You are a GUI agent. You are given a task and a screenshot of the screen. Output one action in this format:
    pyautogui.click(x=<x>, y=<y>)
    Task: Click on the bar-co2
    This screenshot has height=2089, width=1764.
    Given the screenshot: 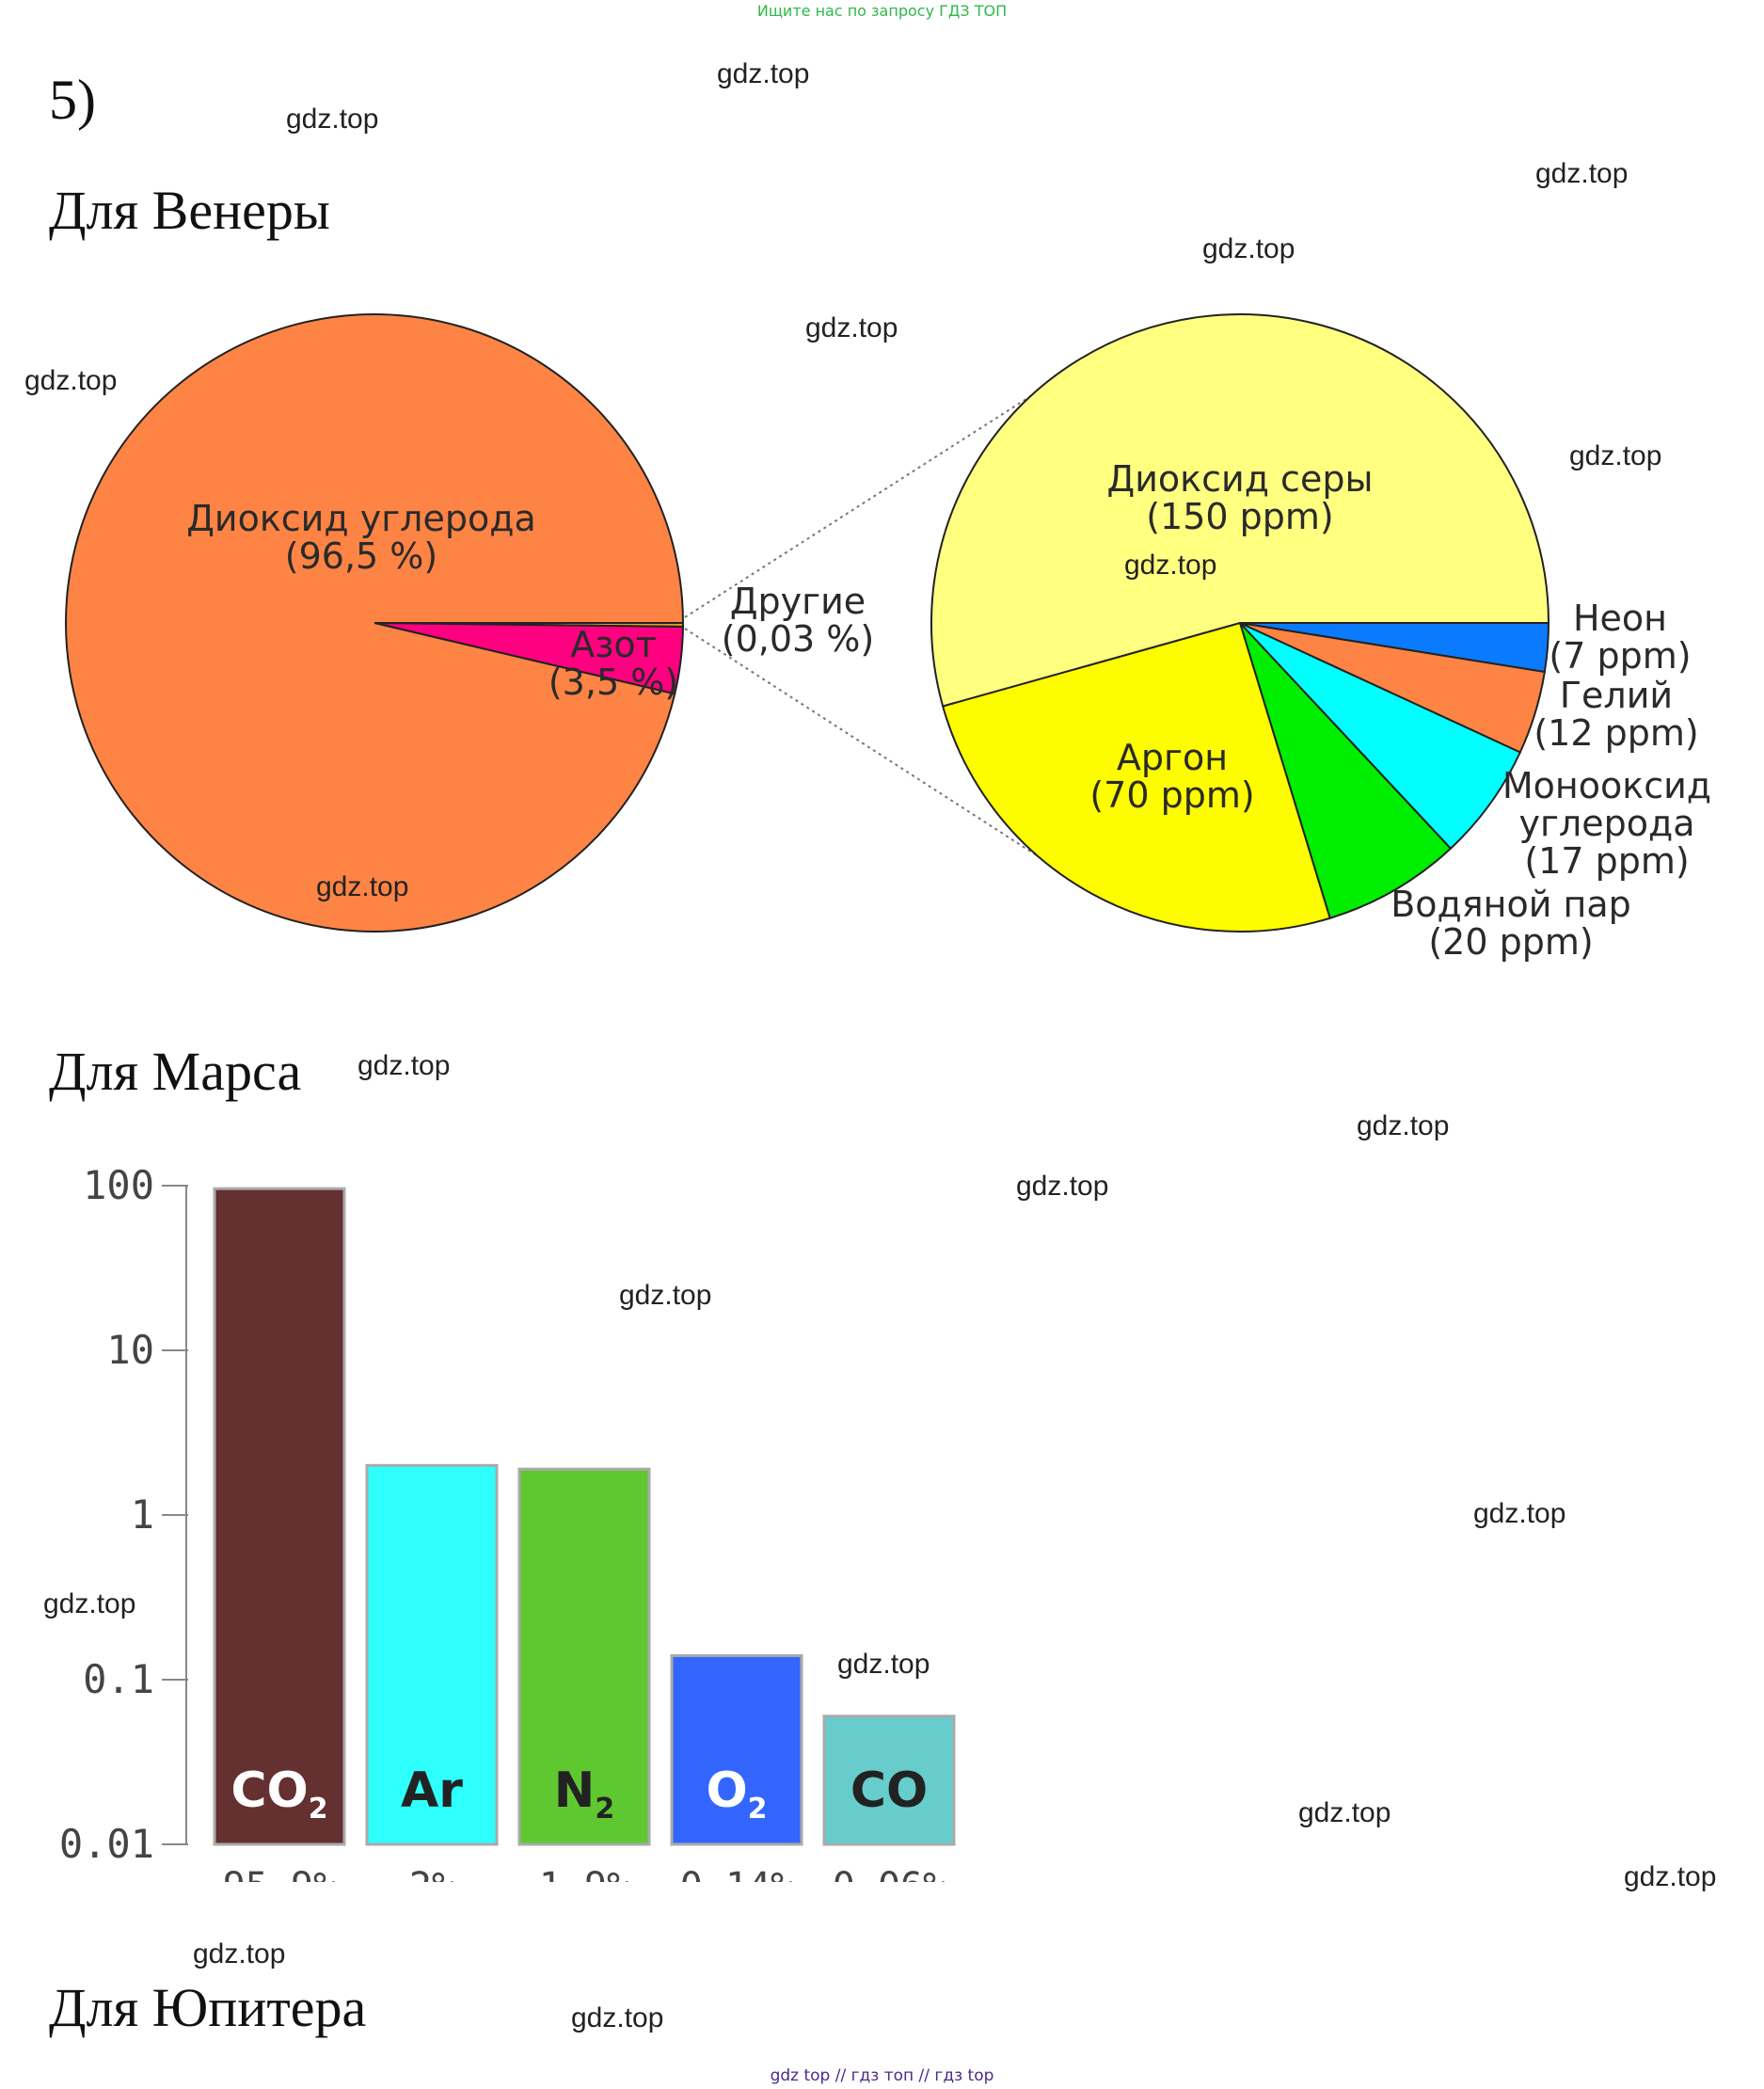 What is the action you would take?
    pyautogui.click(x=279, y=1517)
    